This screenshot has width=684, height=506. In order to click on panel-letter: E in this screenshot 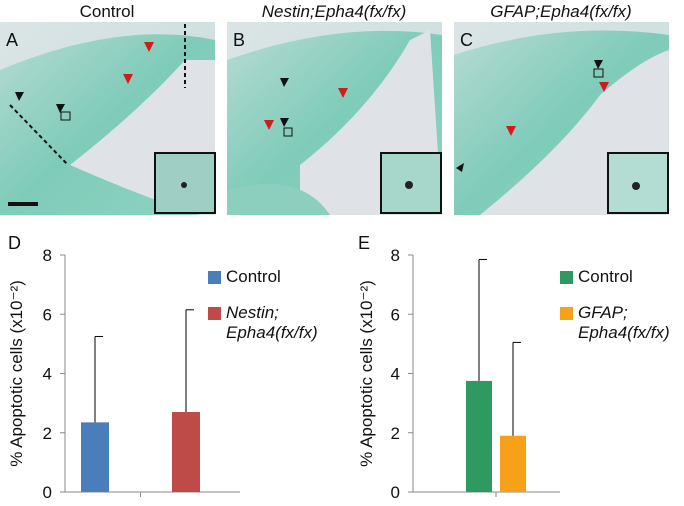, I will do `click(364, 243)`.